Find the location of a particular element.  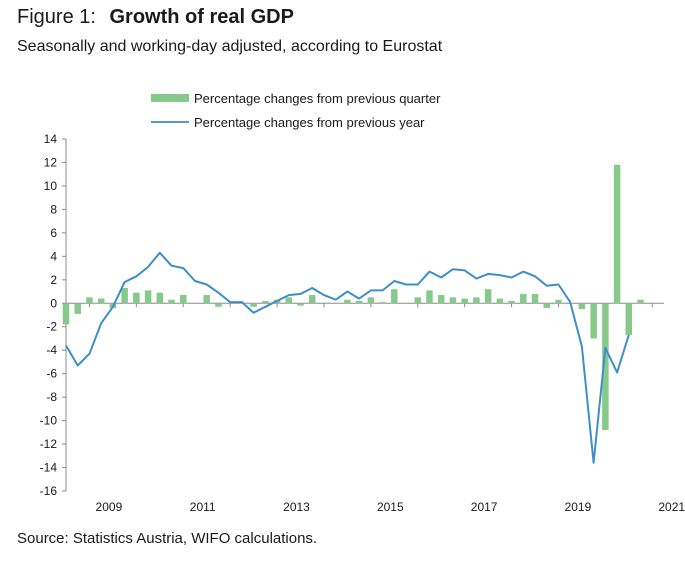

y-tick-label: 8 is located at coordinates (53, 209).